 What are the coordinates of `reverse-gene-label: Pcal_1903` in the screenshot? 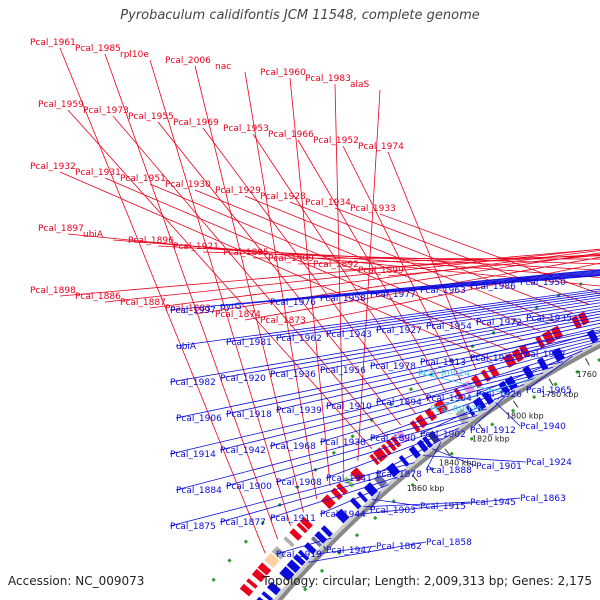 It's located at (393, 511).